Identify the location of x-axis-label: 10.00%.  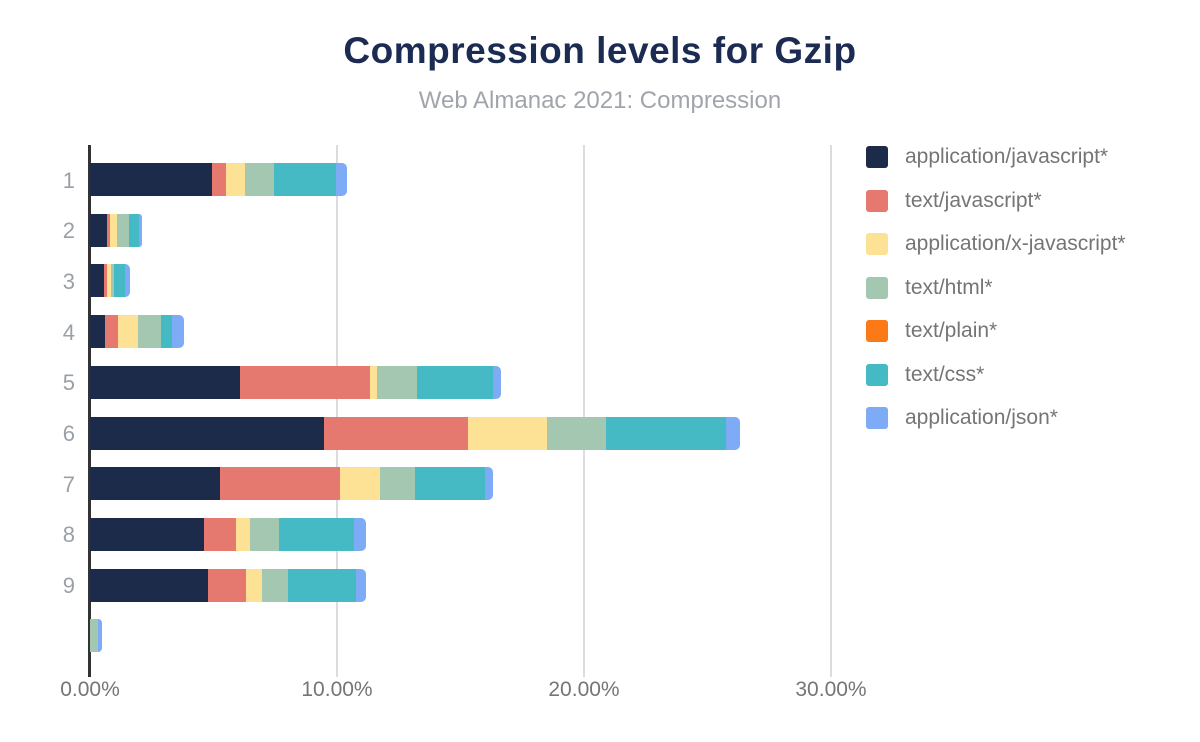
(337, 689).